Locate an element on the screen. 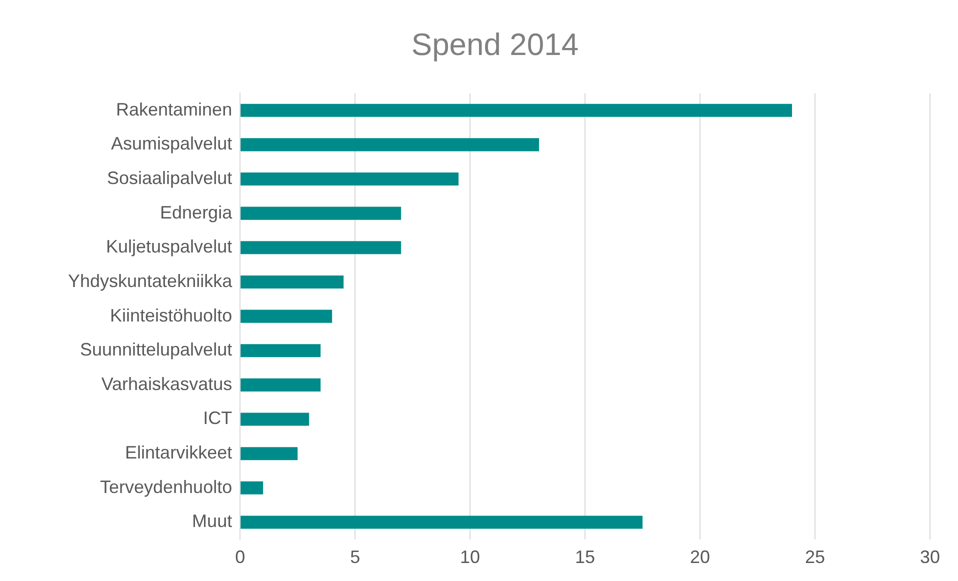  y-tick-label: Kuljetuspalvelut is located at coordinates (169, 246).